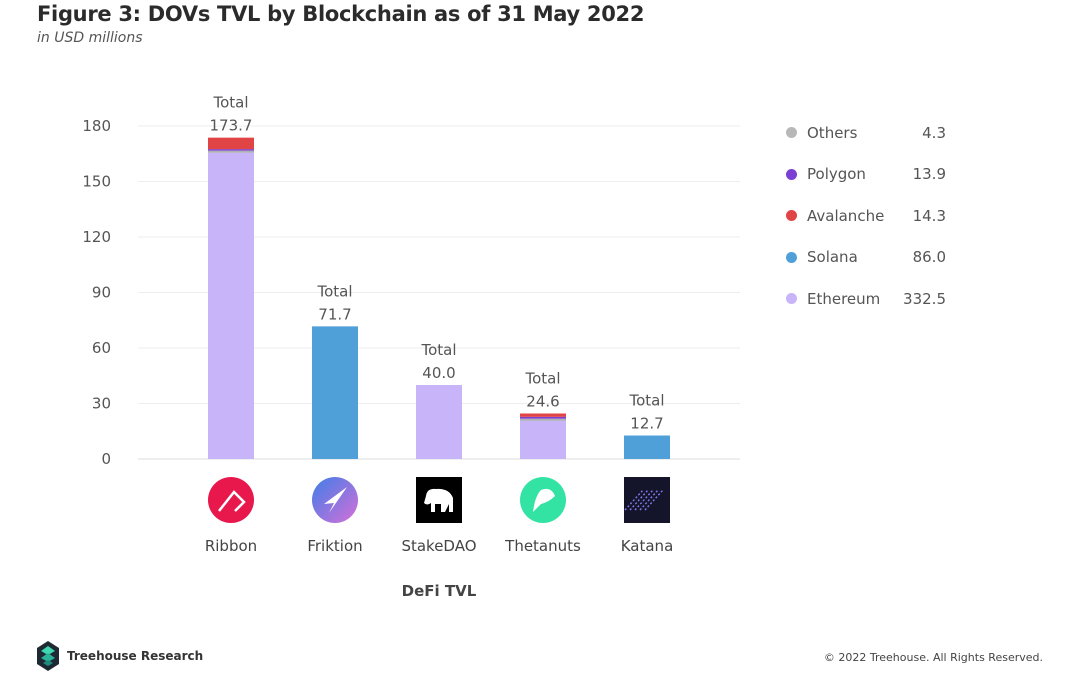  Describe the element at coordinates (647, 447) in the screenshot. I see `bar-segment-solana-katana` at that location.